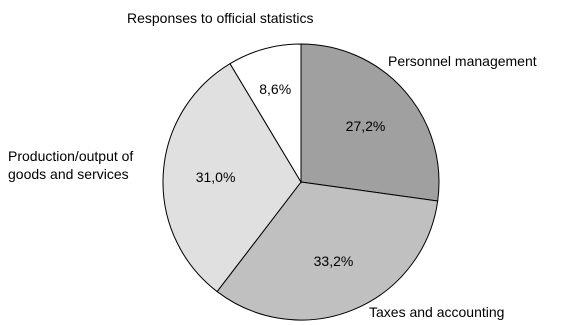 Image resolution: width=569 pixels, height=325 pixels. Describe the element at coordinates (220, 18) in the screenshot. I see `category-label-responses: Responses to official statistics` at that location.